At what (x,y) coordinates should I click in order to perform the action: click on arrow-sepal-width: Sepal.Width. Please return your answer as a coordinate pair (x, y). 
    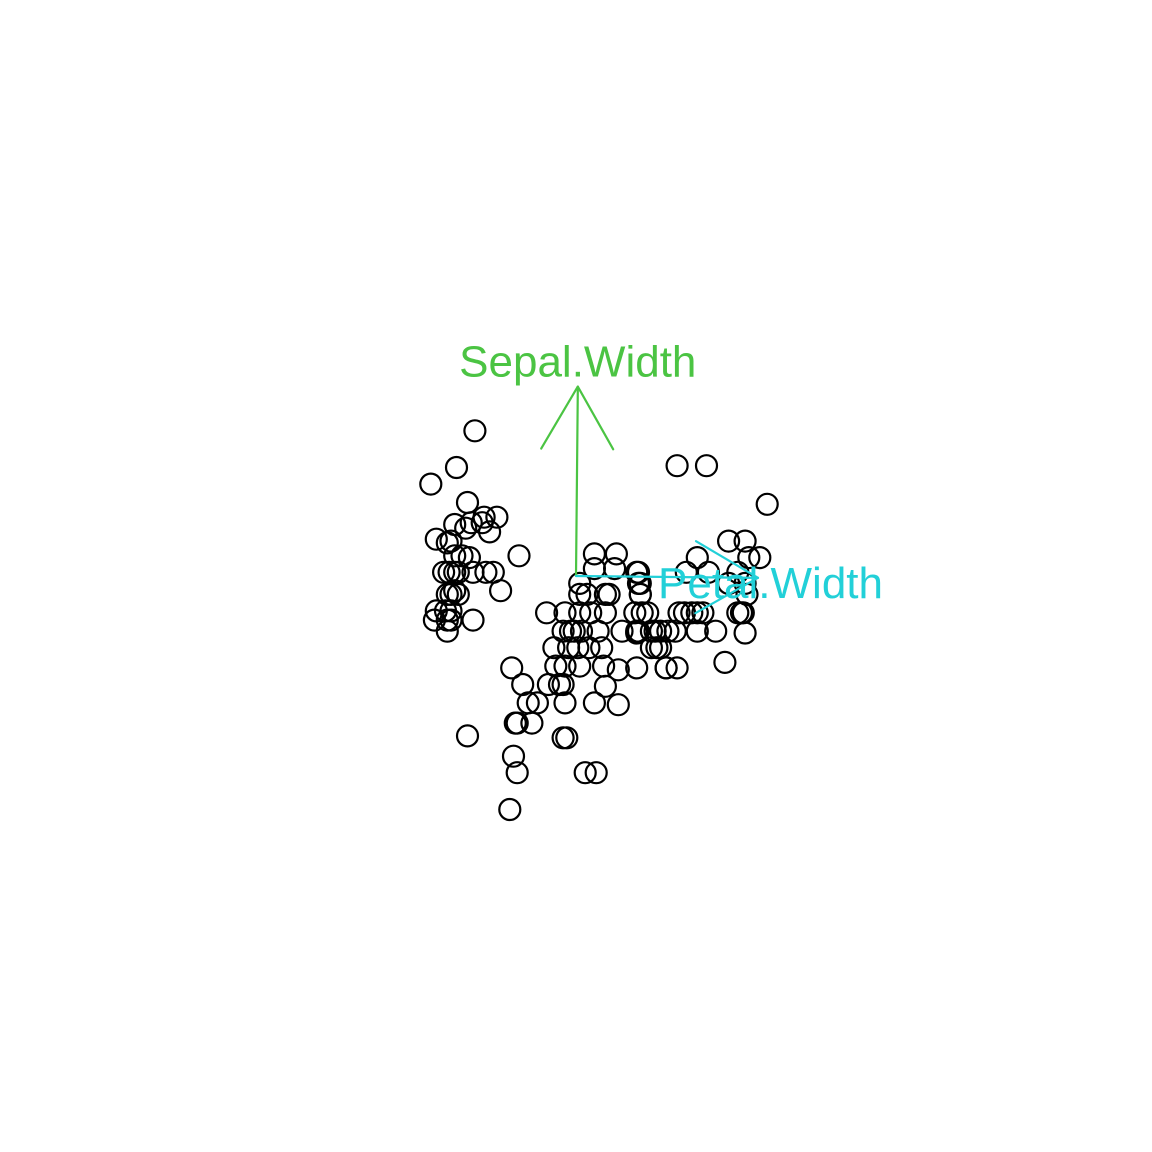
    Looking at the image, I should click on (577, 458).